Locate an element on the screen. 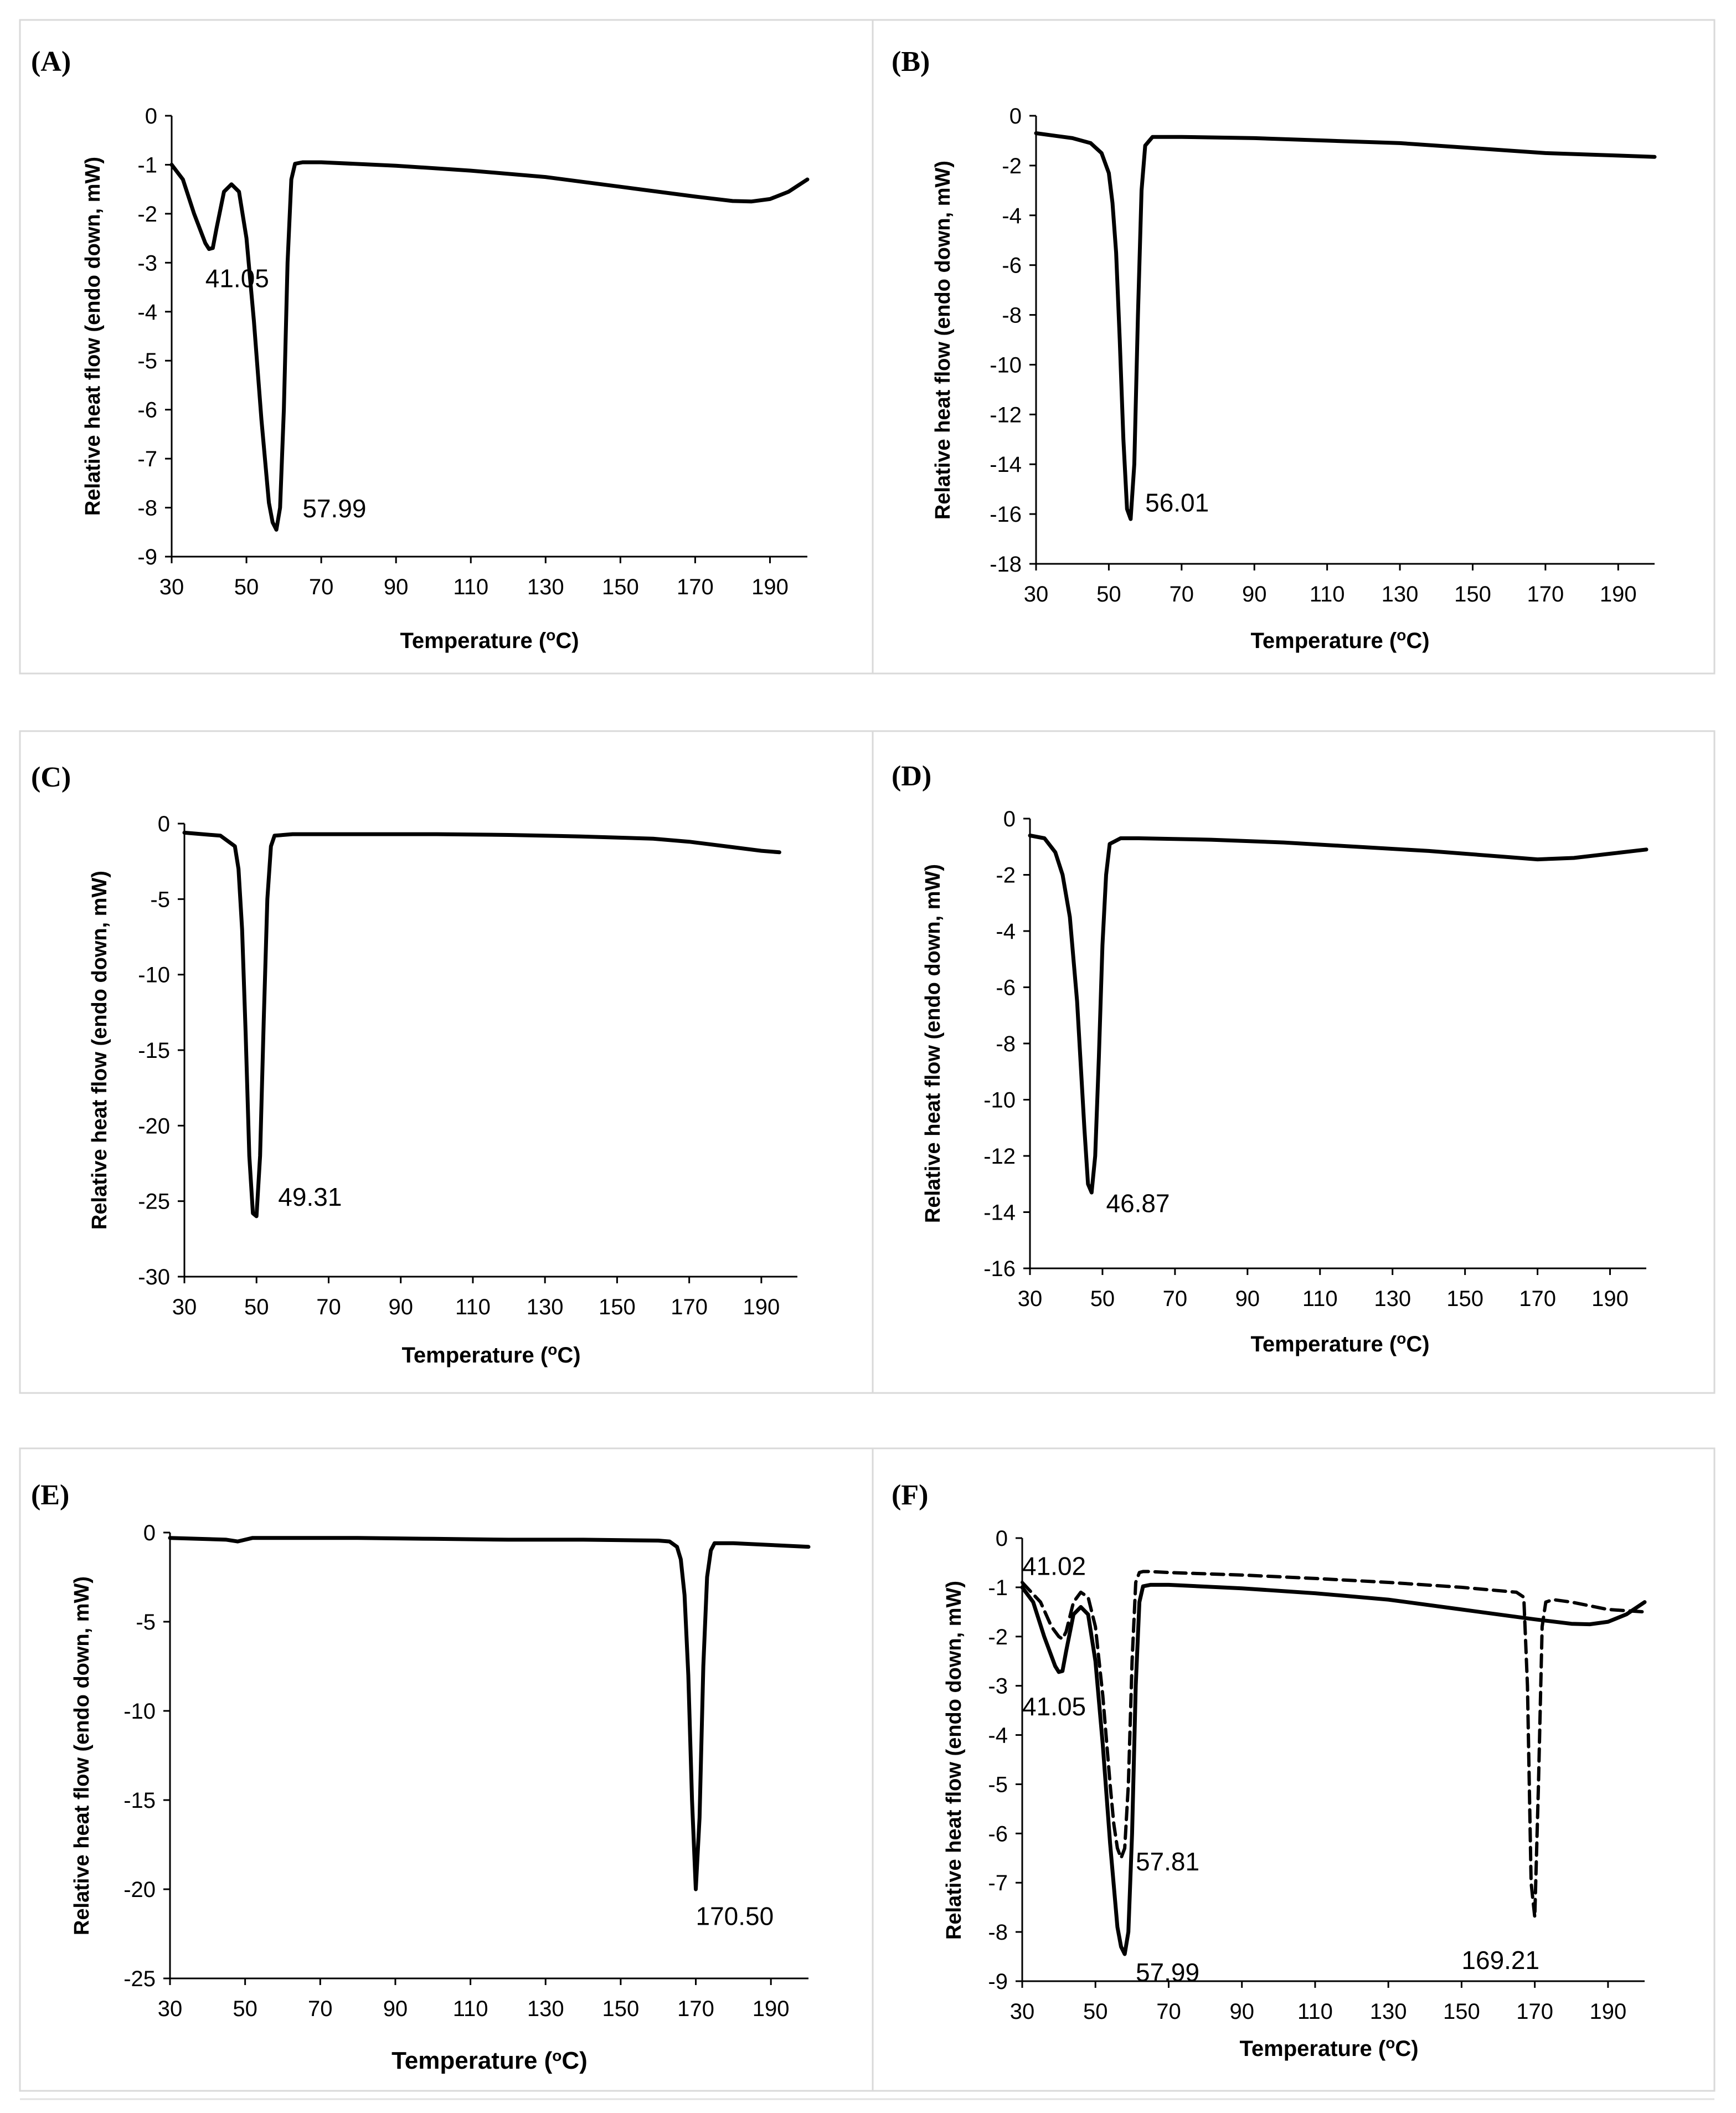 The width and height of the screenshot is (1736, 2113). peak-annotation: 57.81 is located at coordinates (1167, 1861).